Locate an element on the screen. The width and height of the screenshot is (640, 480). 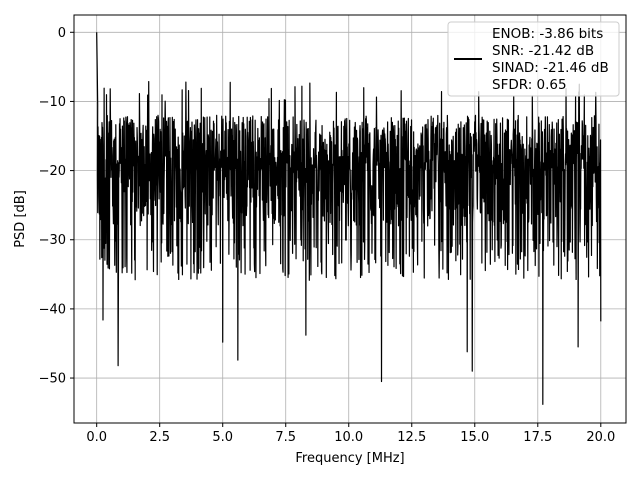
x-tick-label: 20.0 is located at coordinates (600, 437).